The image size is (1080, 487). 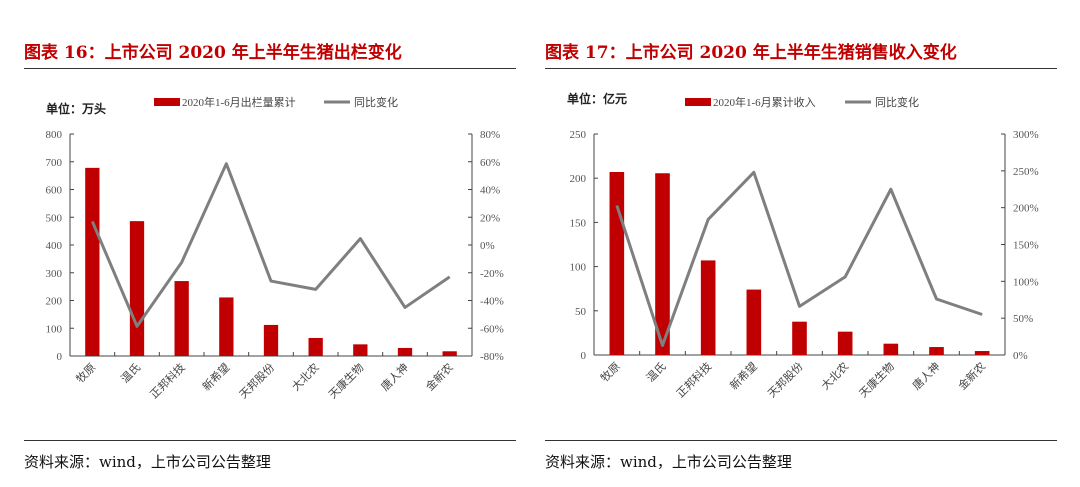 I want to click on chart-title: 图表 16：上市公司 2020 年上半年生猪出栏变化, so click(x=213, y=53).